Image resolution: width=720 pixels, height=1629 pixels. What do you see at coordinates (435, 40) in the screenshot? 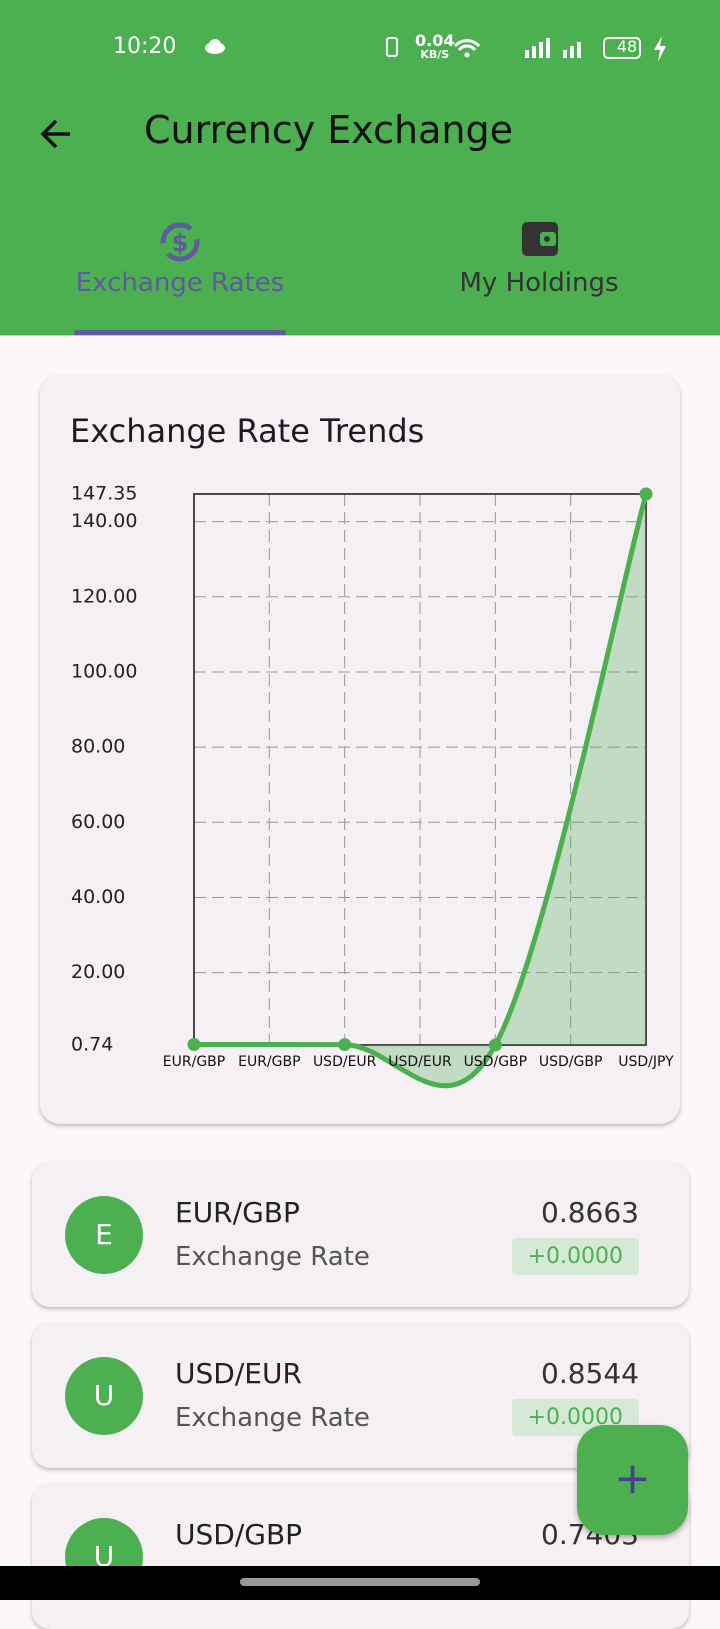
I see `speed-value: 0.04` at bounding box center [435, 40].